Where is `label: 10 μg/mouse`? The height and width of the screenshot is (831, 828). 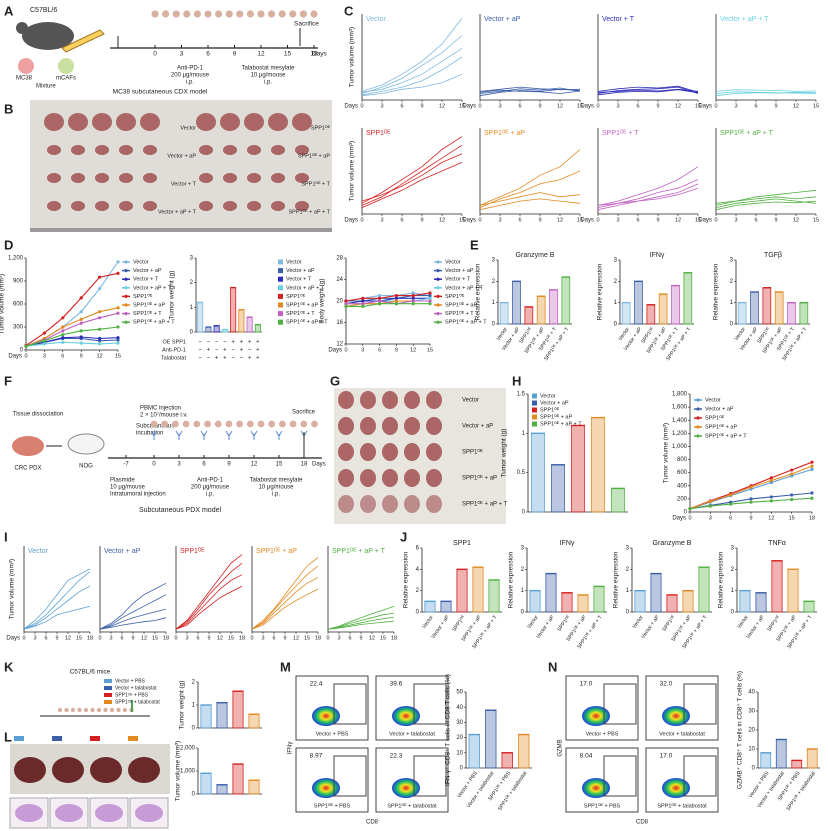
label: 10 μg/mouse is located at coordinates (268, 76).